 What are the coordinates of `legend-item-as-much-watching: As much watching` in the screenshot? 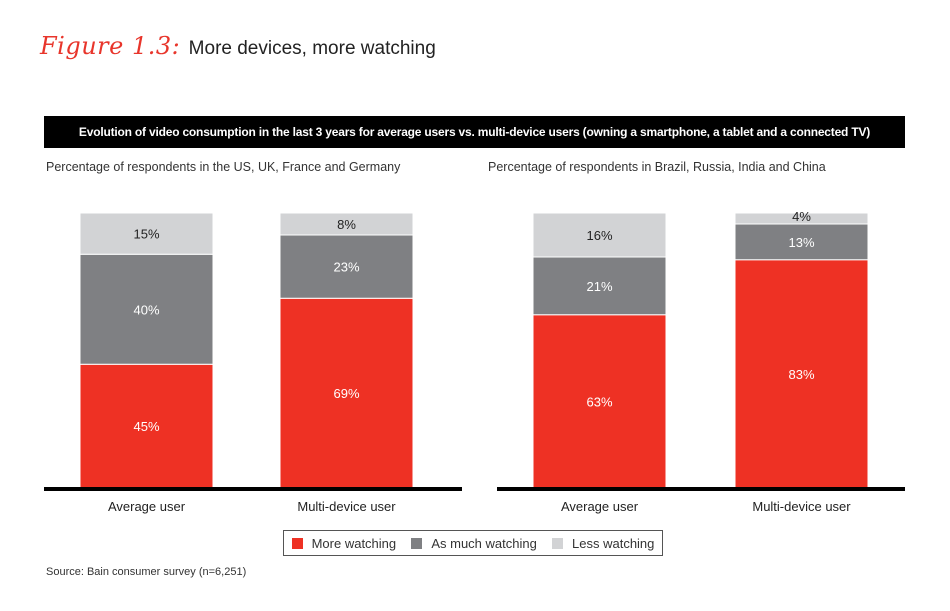 It's located at (474, 543).